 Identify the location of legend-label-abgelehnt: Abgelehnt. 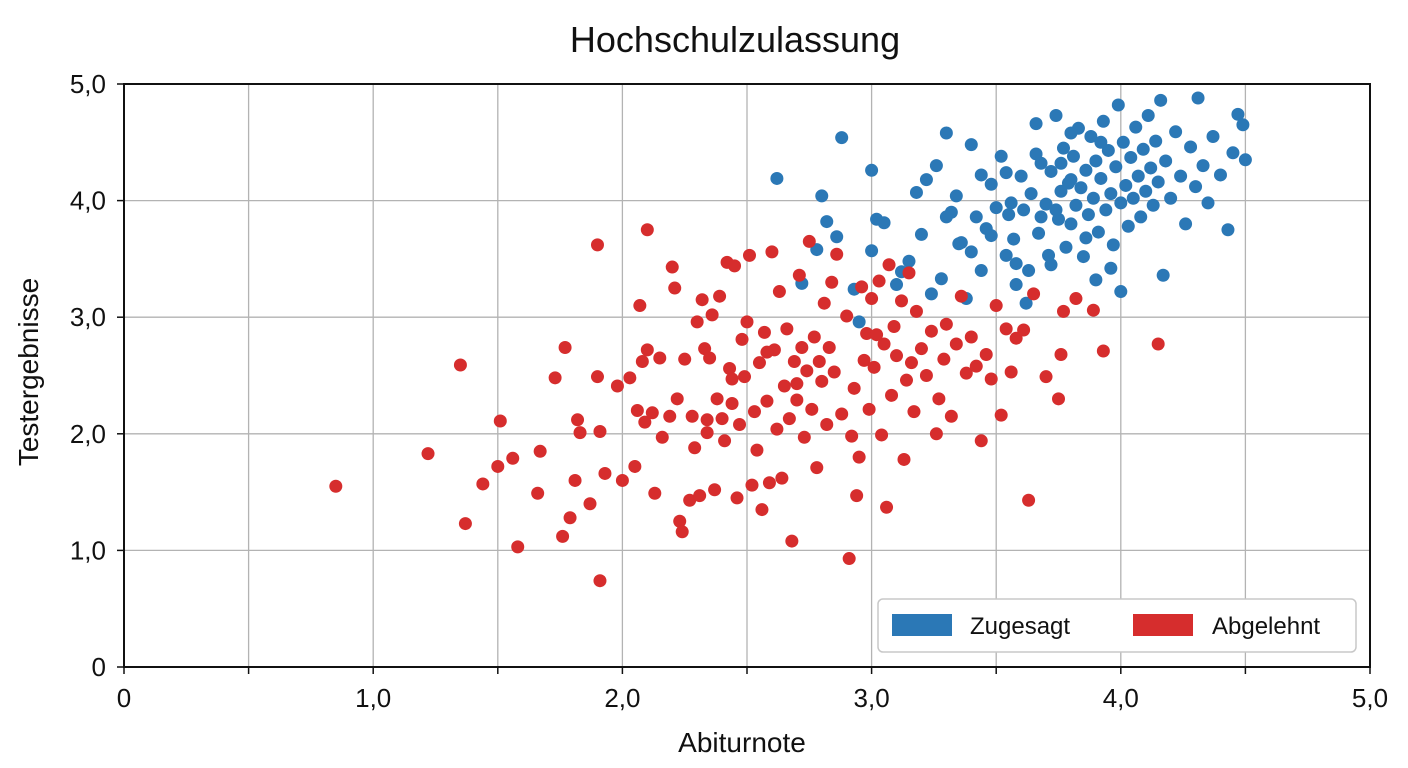
(1266, 626).